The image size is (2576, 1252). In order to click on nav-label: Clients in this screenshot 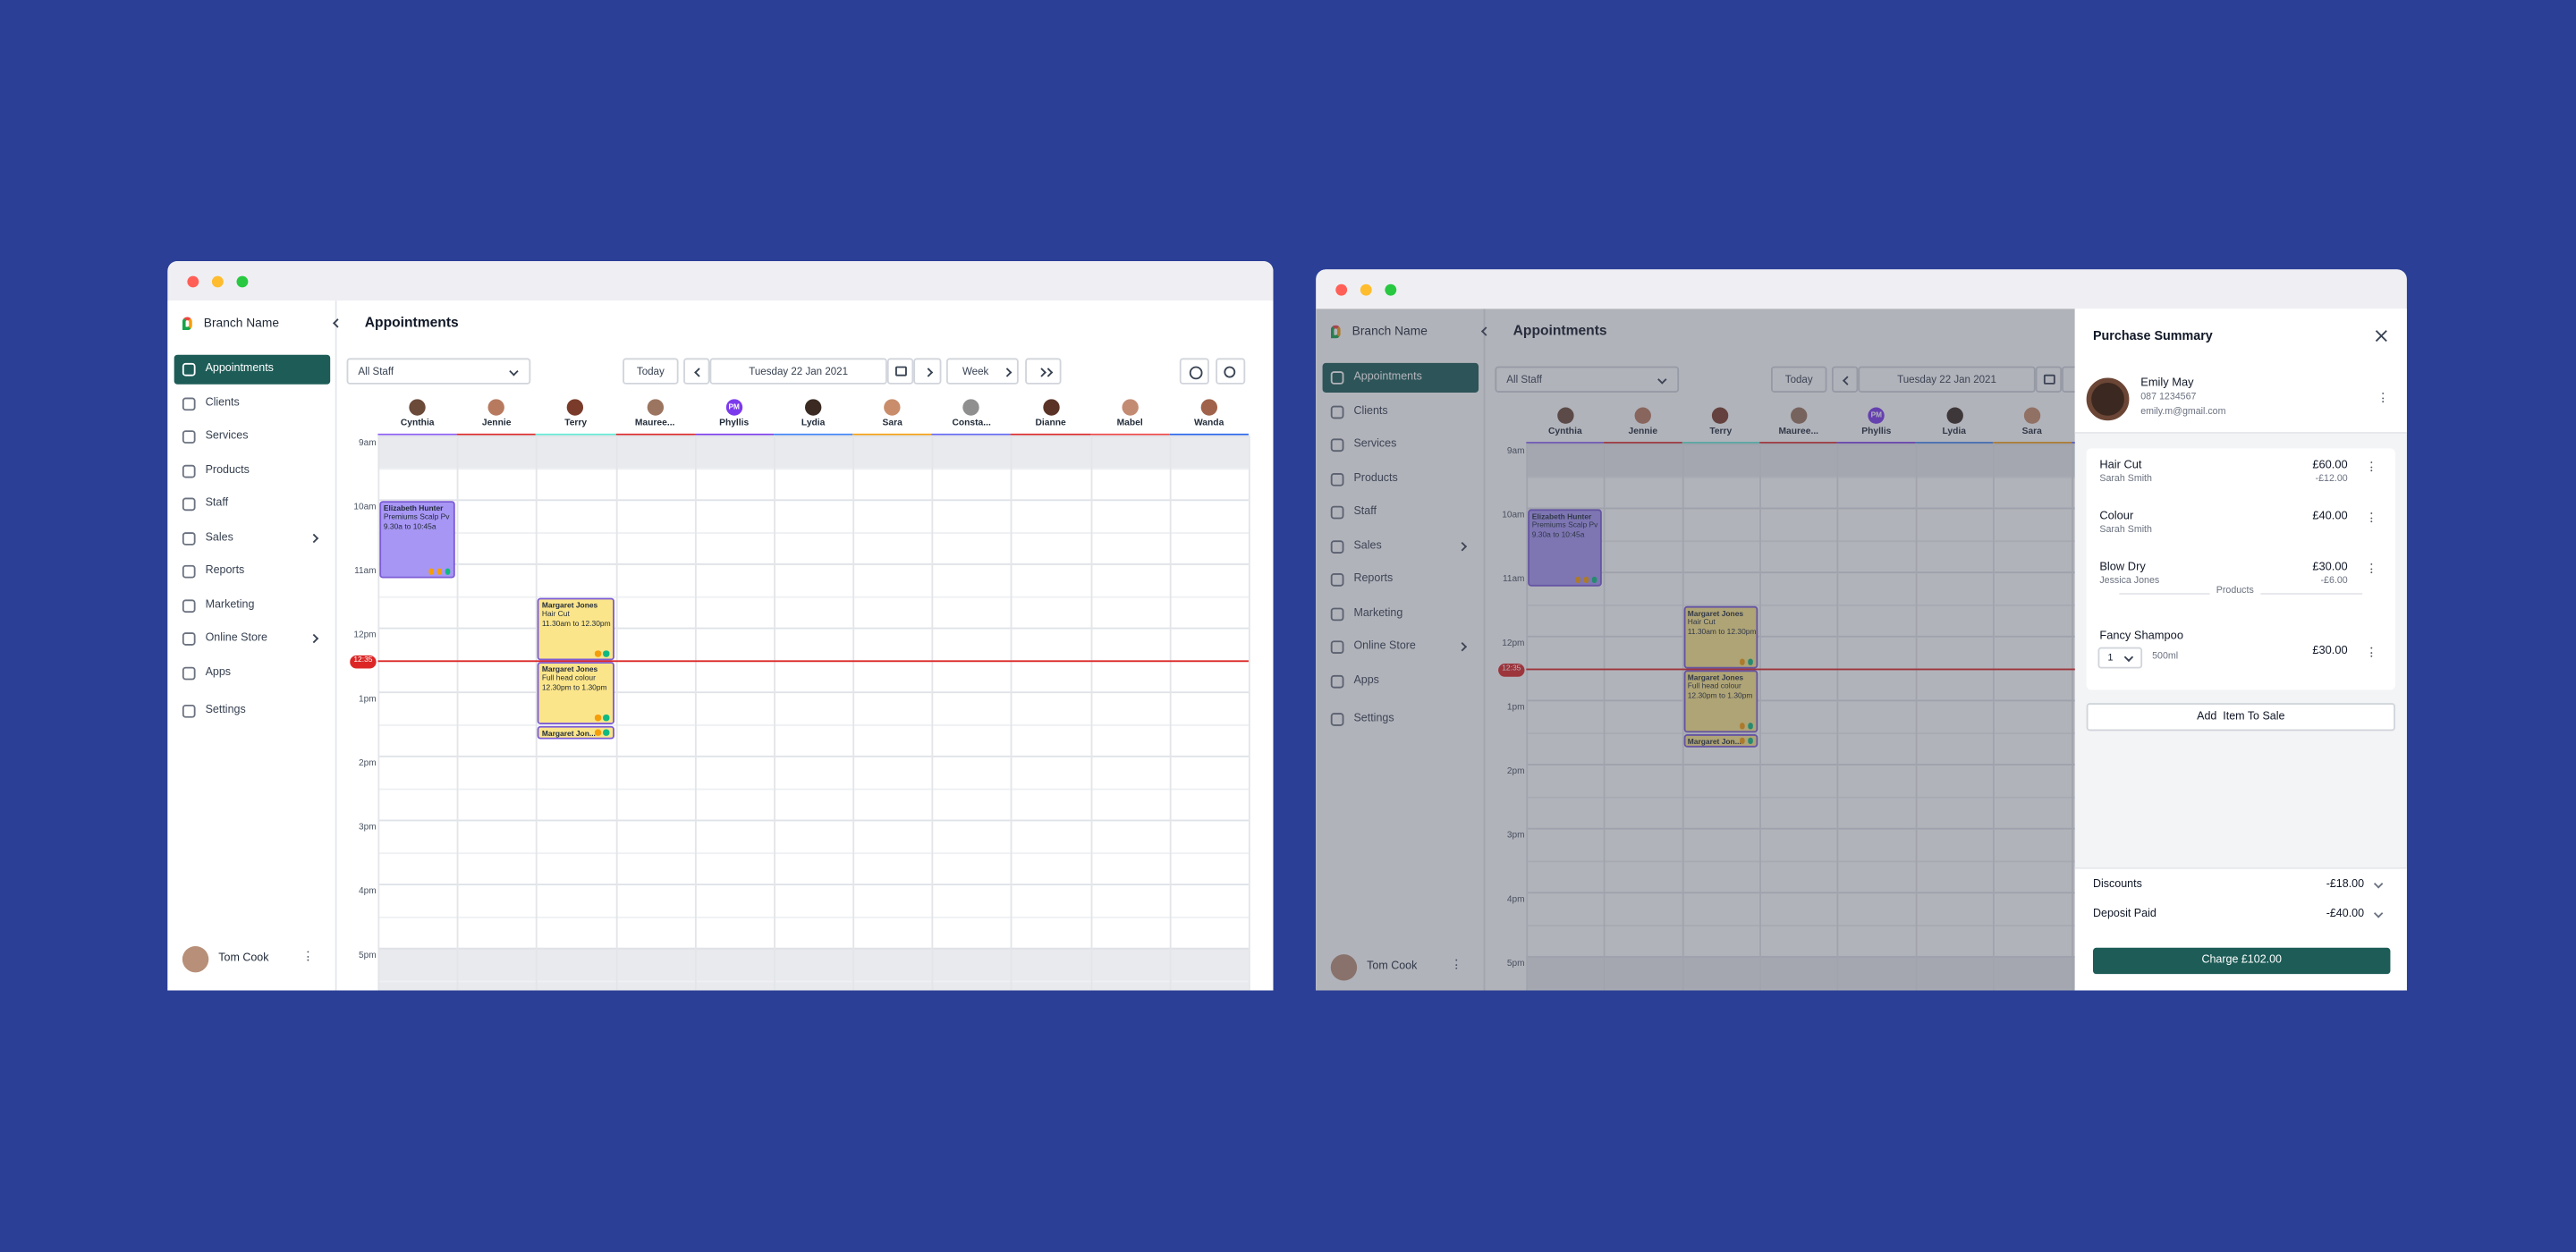, I will do `click(222, 403)`.